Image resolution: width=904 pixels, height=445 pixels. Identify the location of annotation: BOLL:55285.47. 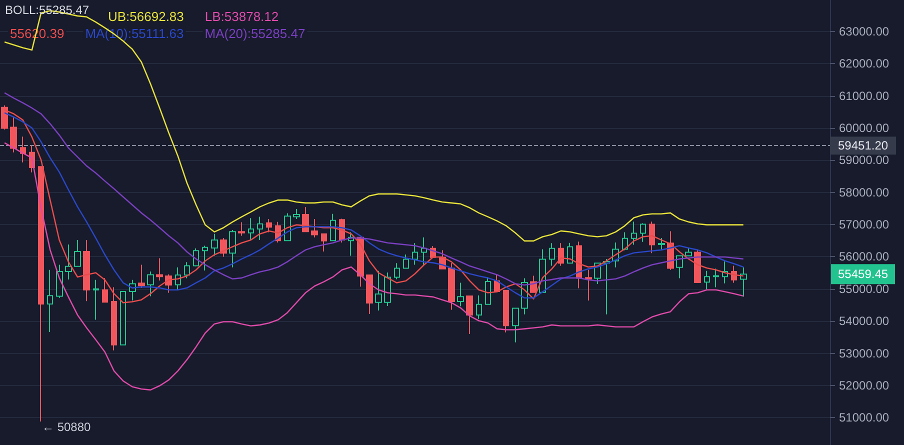
(47, 10).